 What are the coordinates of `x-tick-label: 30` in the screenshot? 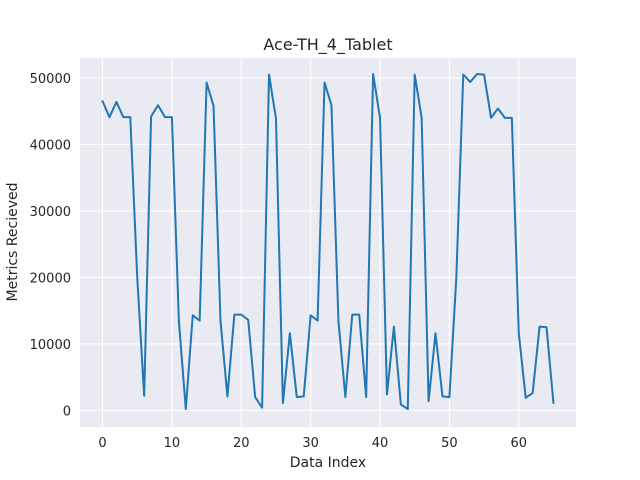 It's located at (310, 443).